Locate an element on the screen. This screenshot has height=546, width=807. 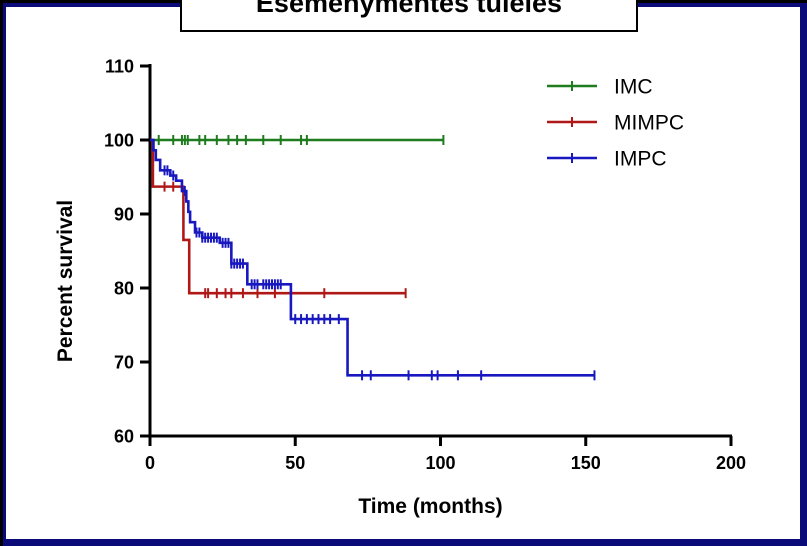
y-tick-label: 60 is located at coordinates (124, 437).